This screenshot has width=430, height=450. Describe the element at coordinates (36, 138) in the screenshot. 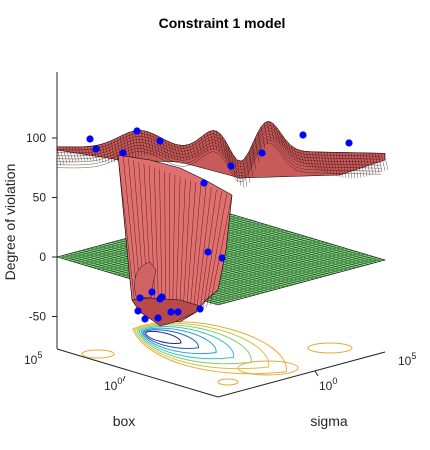

I see `z-tick-label: 100` at that location.